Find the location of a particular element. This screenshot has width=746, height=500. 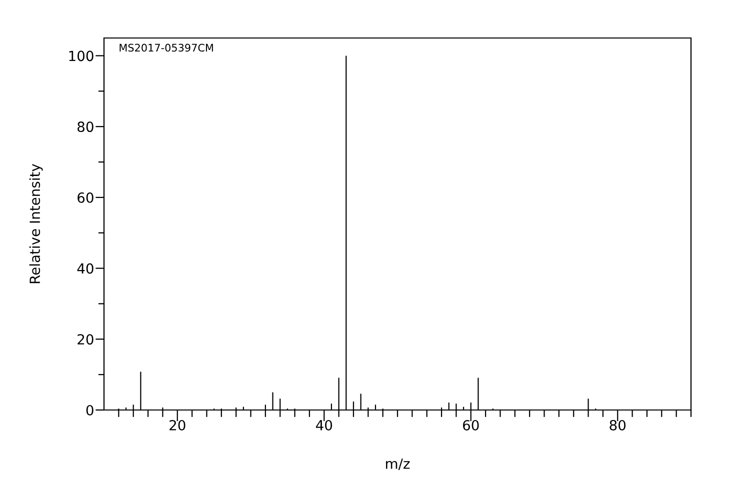

annotation: MS2017-05397CM is located at coordinates (166, 48).